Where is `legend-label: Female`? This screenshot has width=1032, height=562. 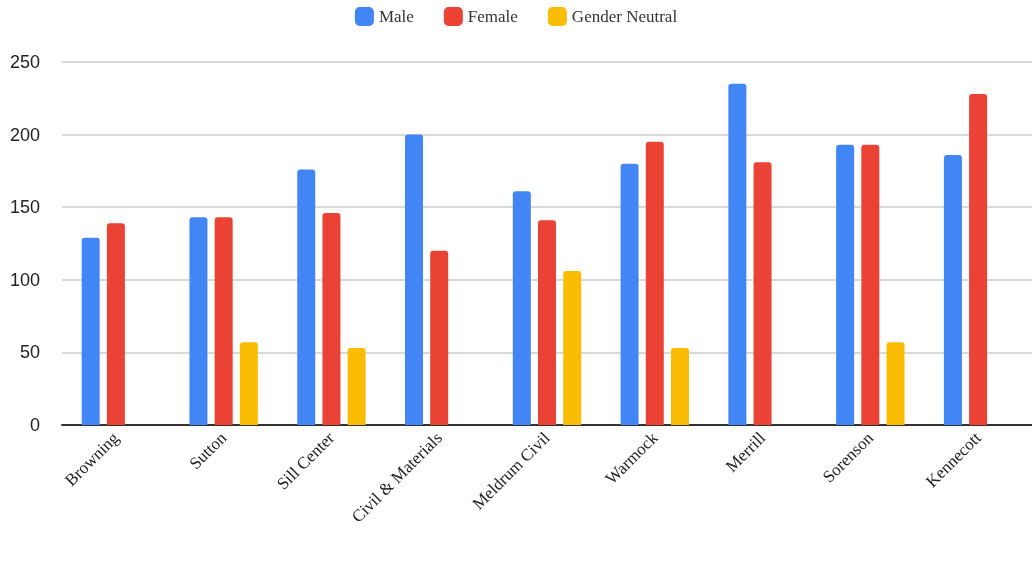 legend-label: Female is located at coordinates (492, 16).